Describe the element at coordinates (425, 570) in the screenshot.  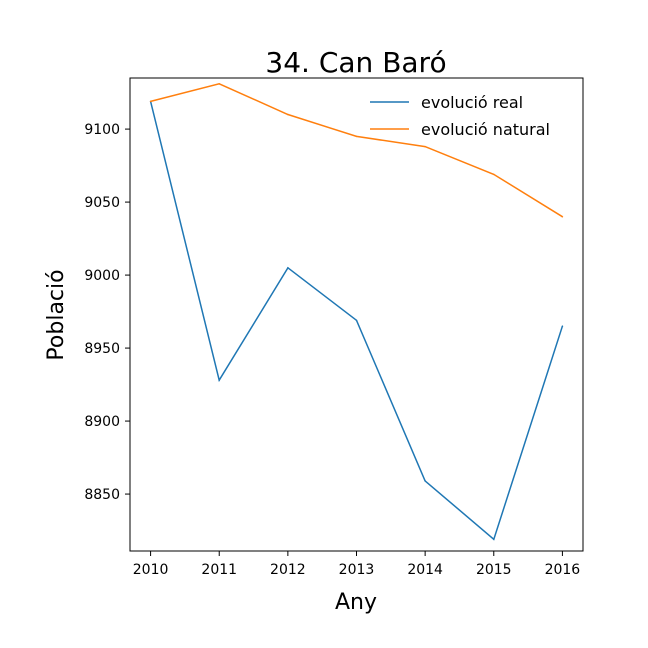
I see `x-tick-label: 2014` at that location.